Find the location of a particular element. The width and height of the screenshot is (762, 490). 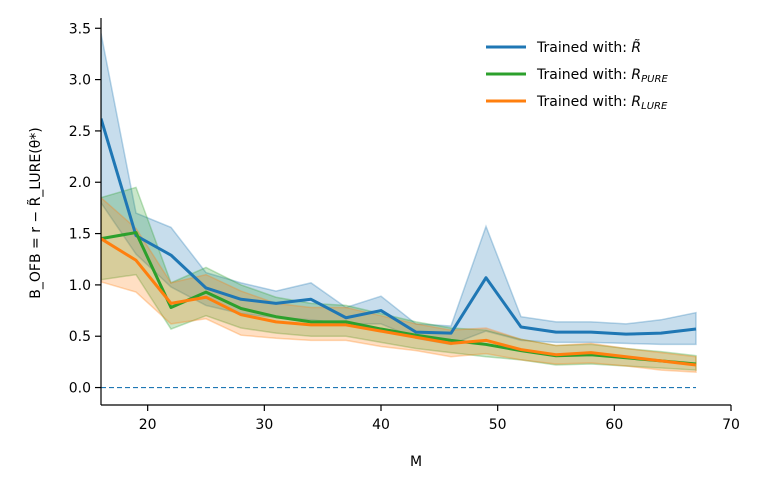

x-tick-label: 30 is located at coordinates (264, 425).